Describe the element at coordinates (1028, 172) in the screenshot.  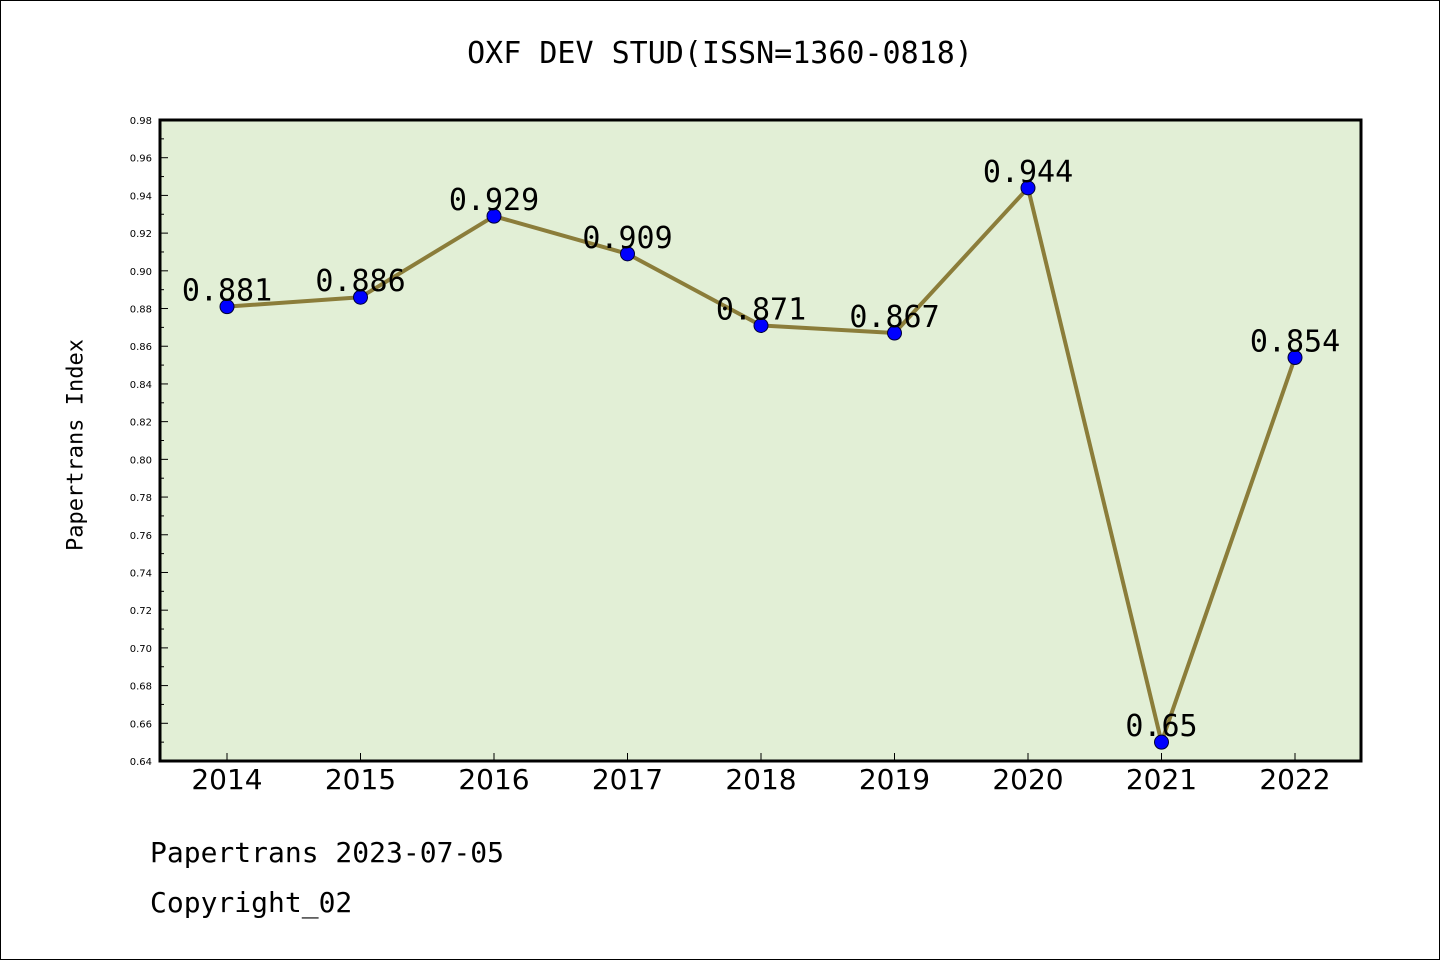
I see `data-label: 0.944` at that location.